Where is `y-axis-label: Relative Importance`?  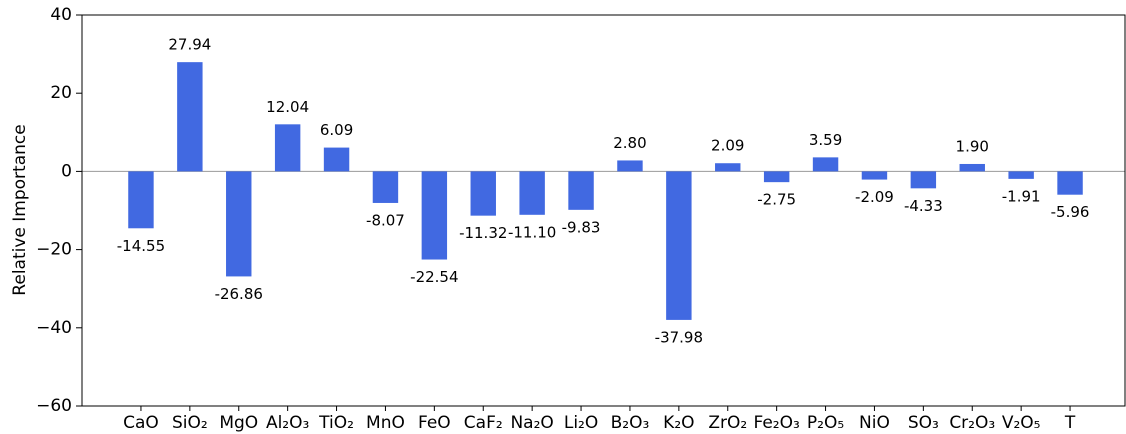
y-axis-label: Relative Importance is located at coordinates (20, 209).